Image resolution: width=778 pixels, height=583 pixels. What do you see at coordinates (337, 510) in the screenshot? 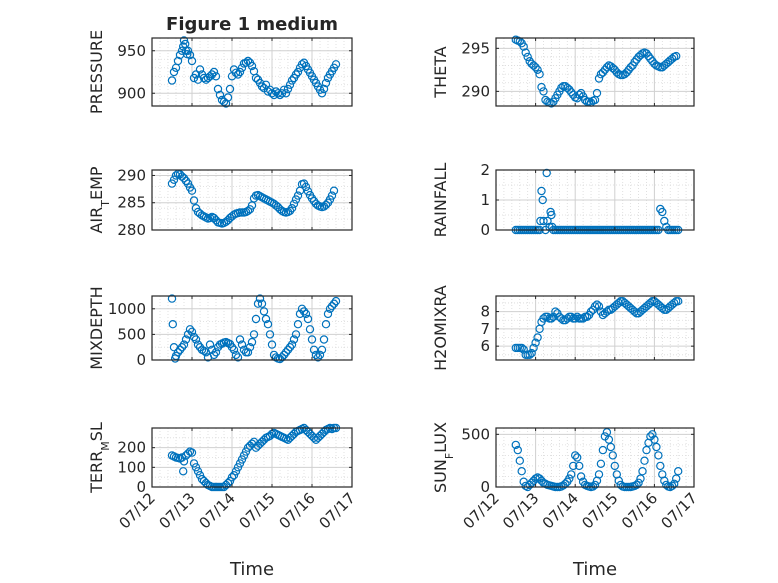
I see `x-tick-label: 07/17` at bounding box center [337, 510].